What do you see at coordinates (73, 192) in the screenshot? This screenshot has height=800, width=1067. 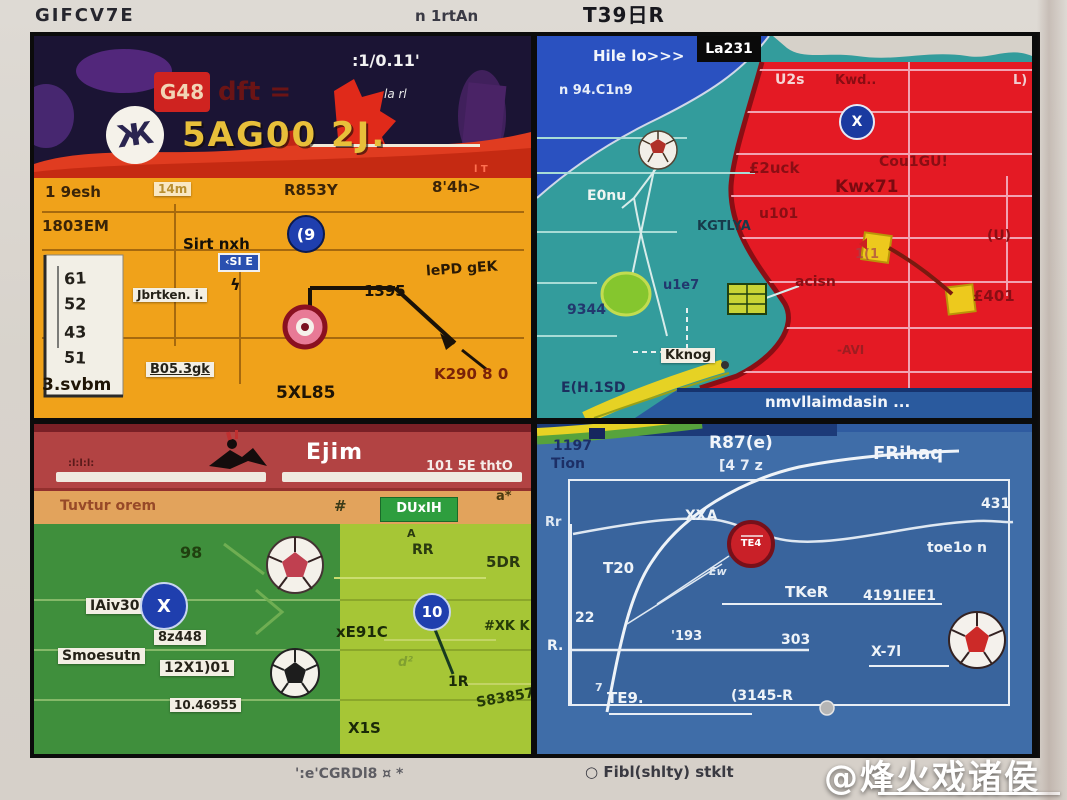 I see `flow-label: 1 9esh` at bounding box center [73, 192].